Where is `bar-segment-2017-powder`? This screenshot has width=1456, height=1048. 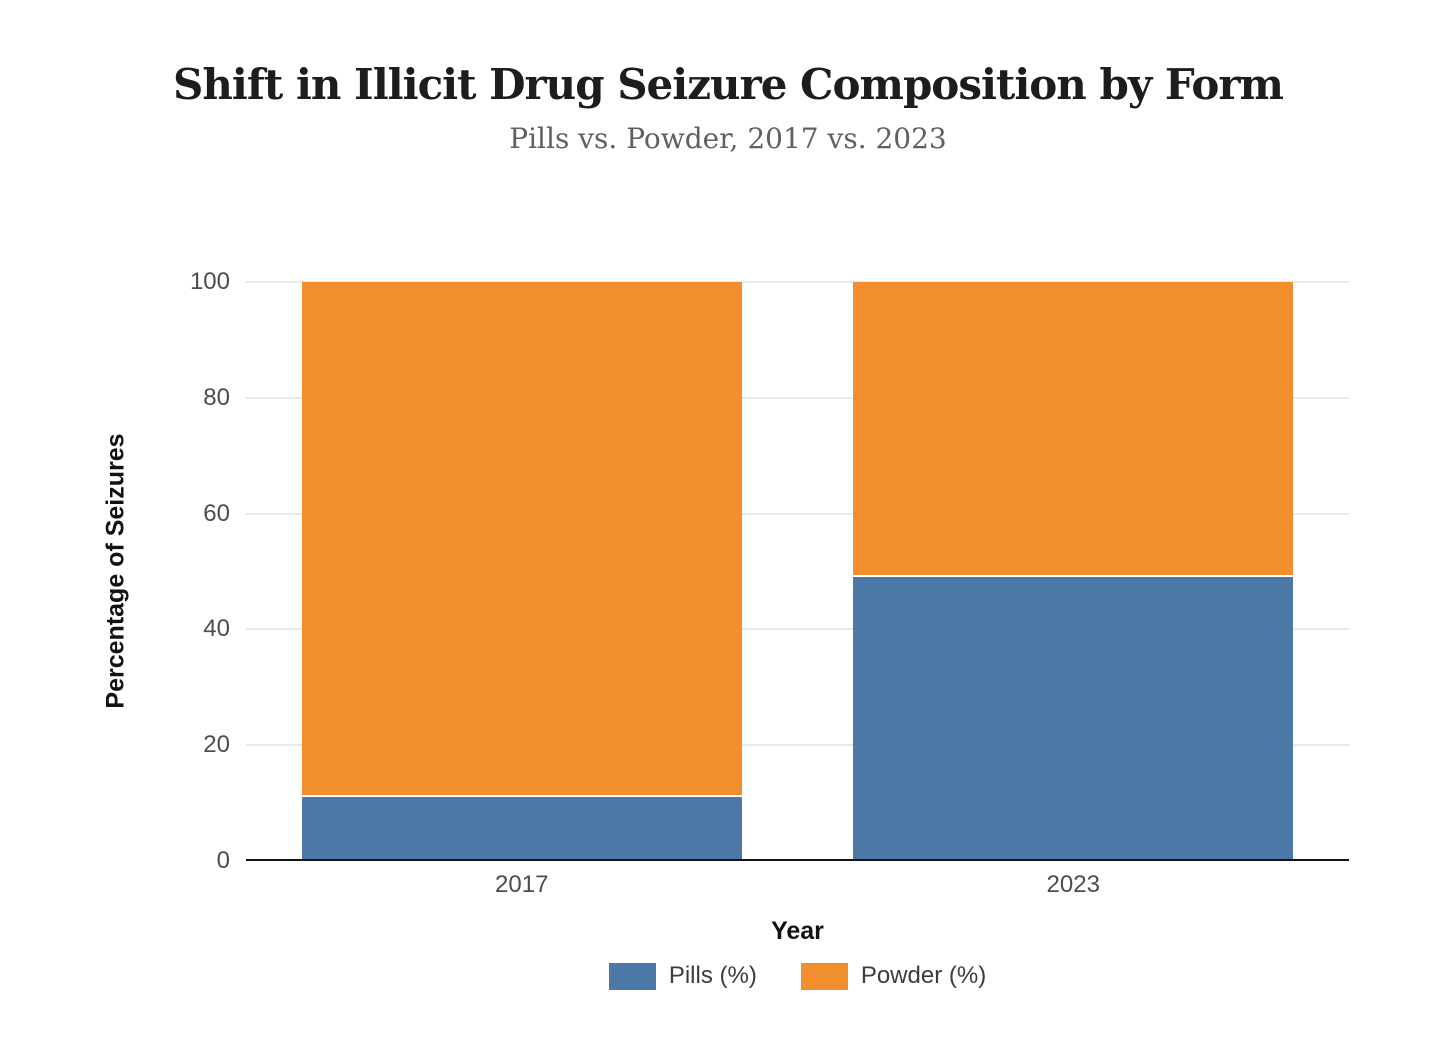
bar-segment-2017-powder is located at coordinates (521, 540).